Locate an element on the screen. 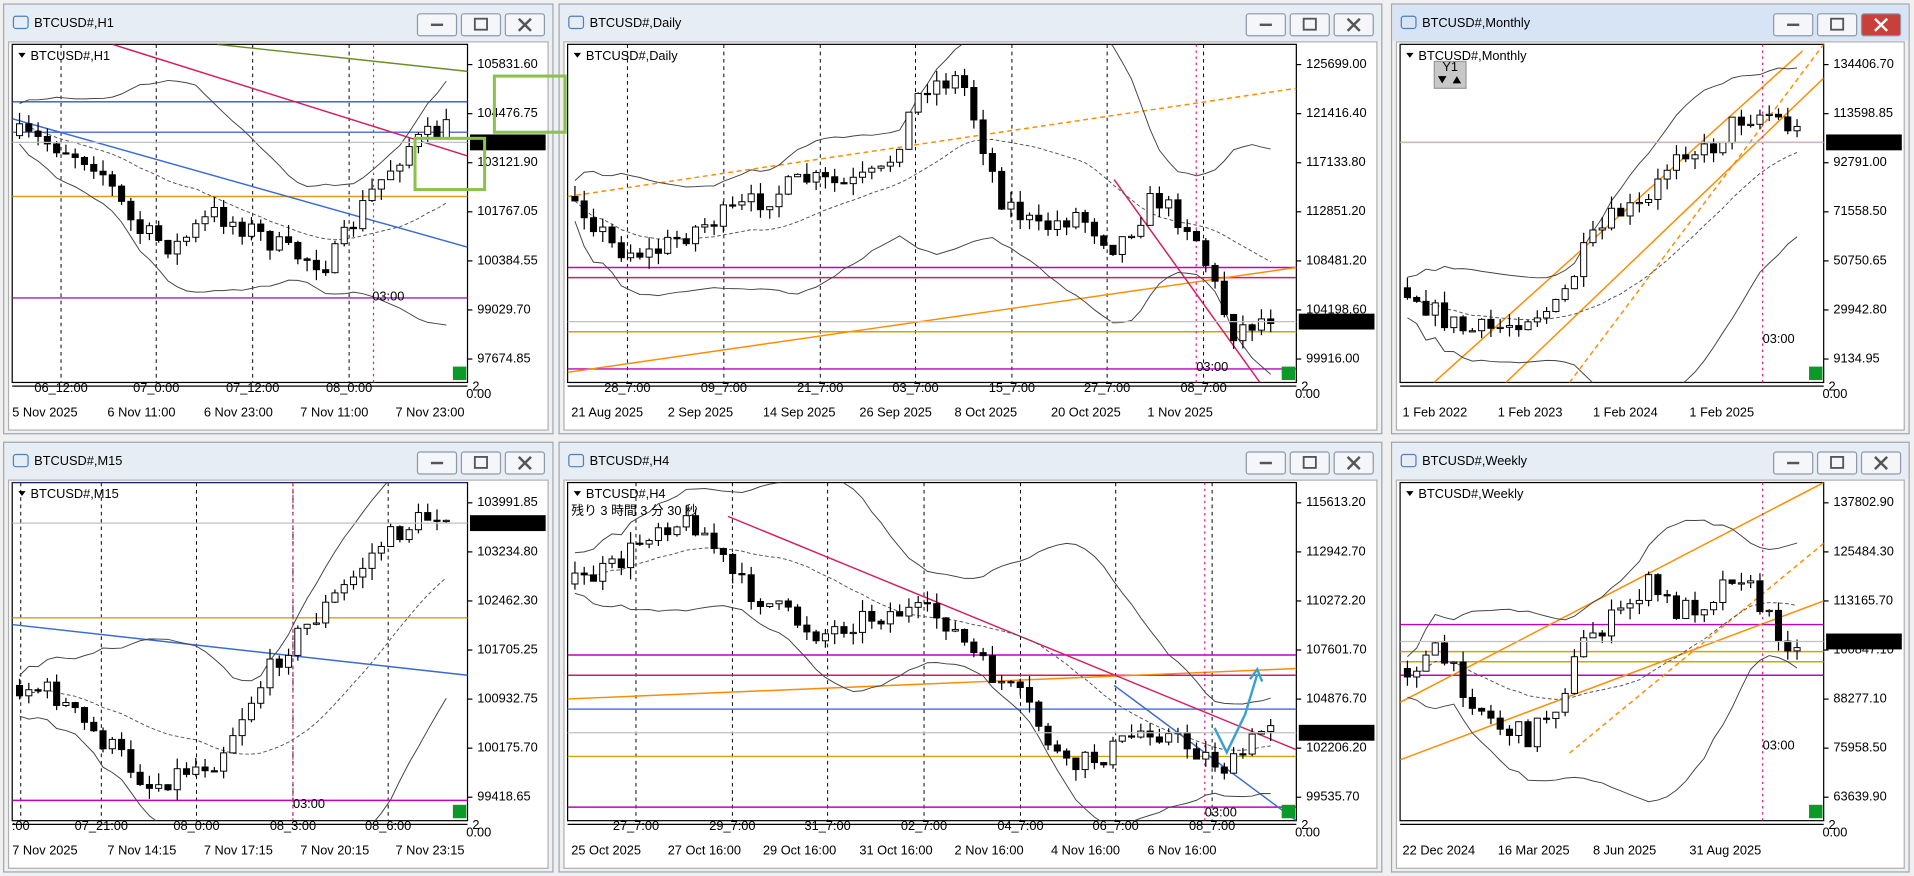 This screenshot has width=1914, height=876. window-title: BTCUSD#,H1 is located at coordinates (74, 22).